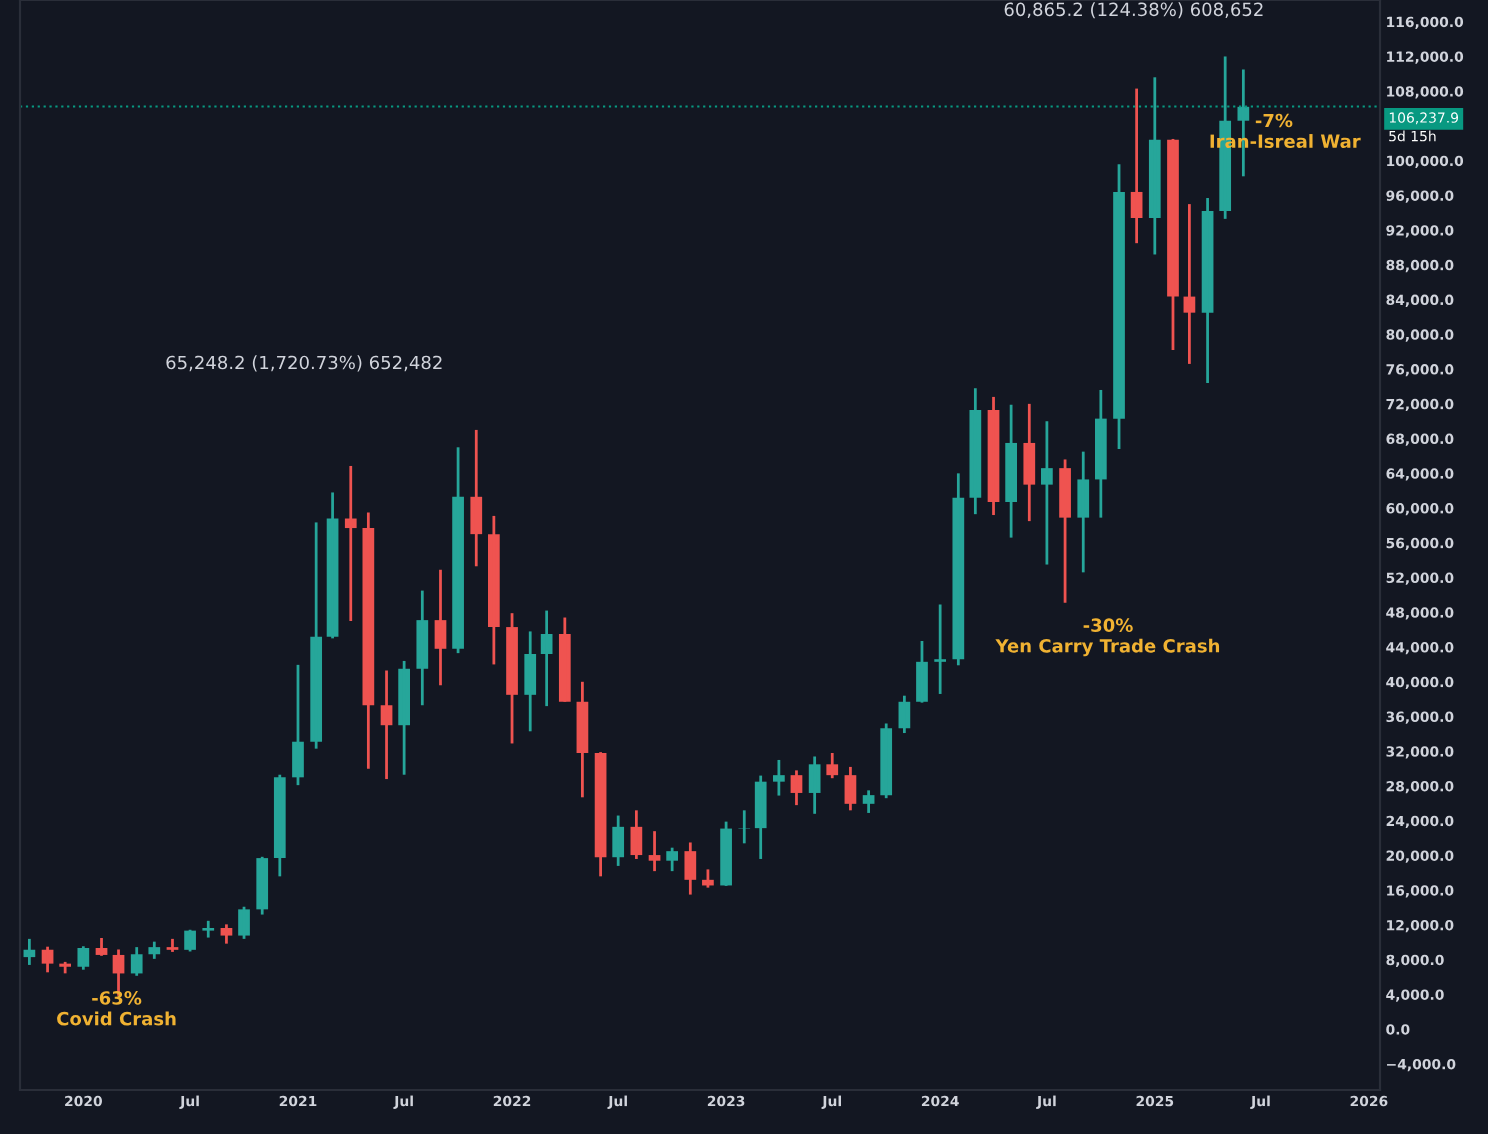 This screenshot has height=1134, width=1488. Describe the element at coordinates (117, 998) in the screenshot. I see `annotation: -63%` at that location.